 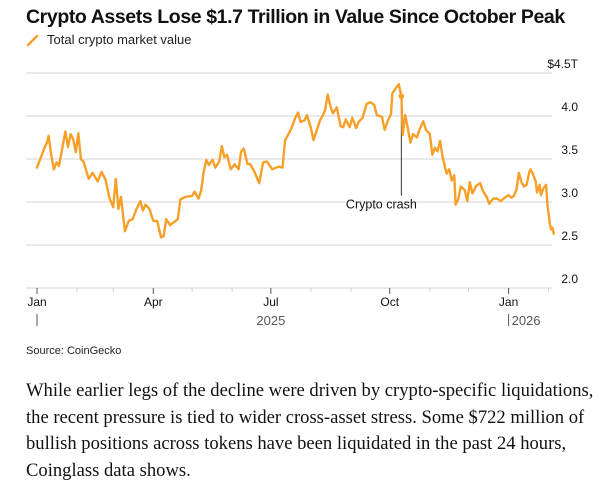 I want to click on y-tick-label: $4.5T, so click(x=562, y=64).